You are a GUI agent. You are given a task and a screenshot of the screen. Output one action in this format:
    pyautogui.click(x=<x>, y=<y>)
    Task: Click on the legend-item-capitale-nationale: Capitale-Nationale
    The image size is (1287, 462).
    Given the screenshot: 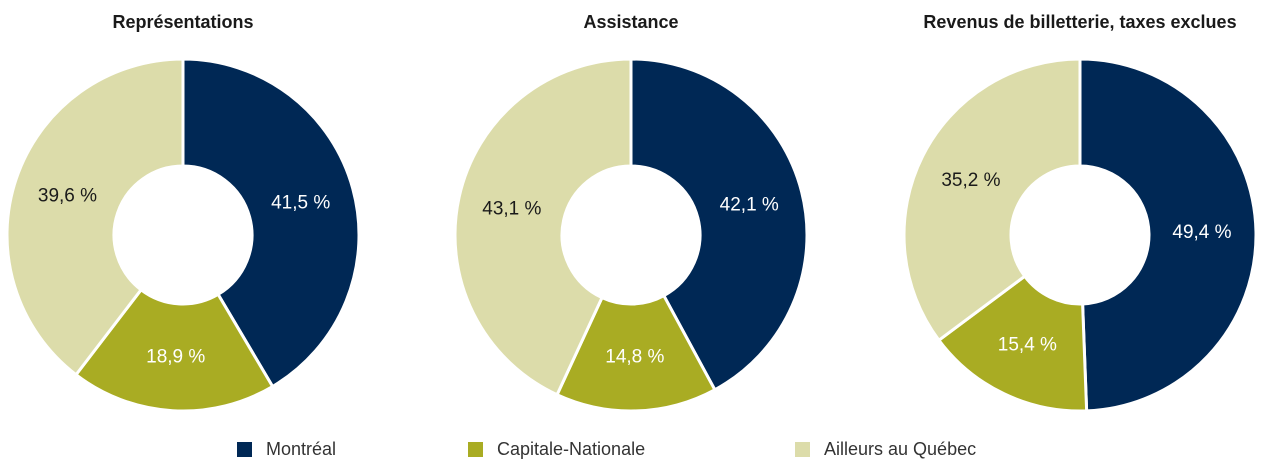 What is the action you would take?
    pyautogui.click(x=556, y=449)
    